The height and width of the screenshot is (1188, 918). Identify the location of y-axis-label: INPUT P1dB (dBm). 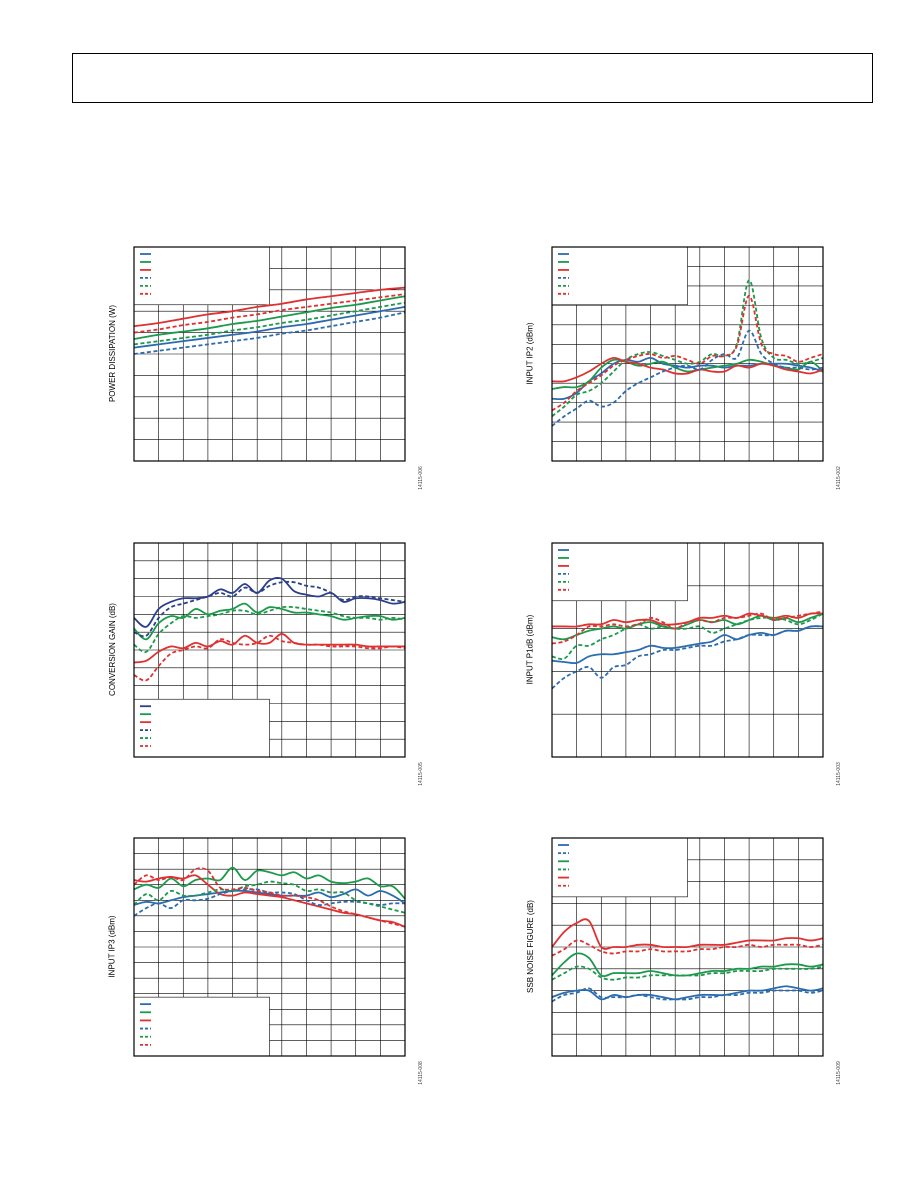
(530, 649).